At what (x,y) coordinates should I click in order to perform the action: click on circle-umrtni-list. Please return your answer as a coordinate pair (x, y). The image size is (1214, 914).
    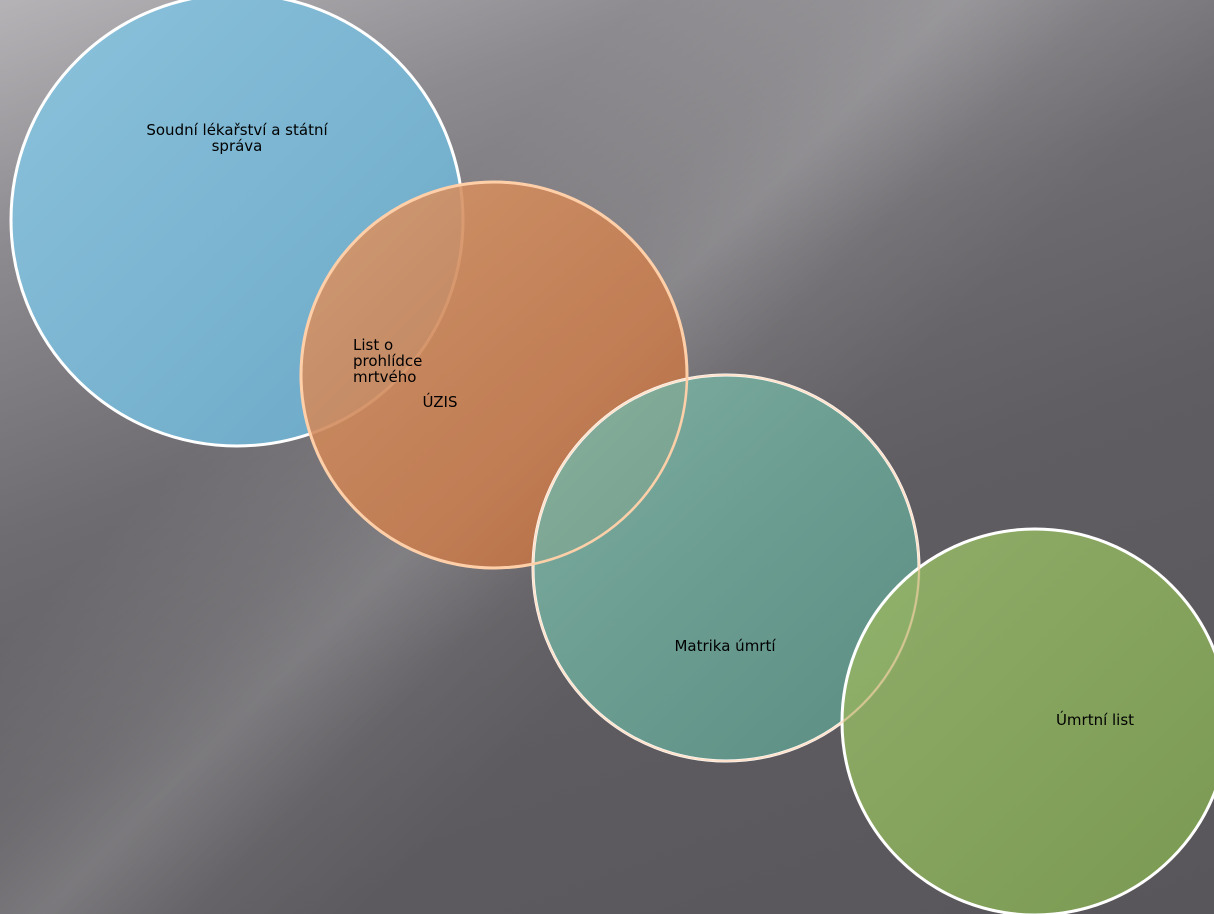
    Looking at the image, I should click on (1027, 720).